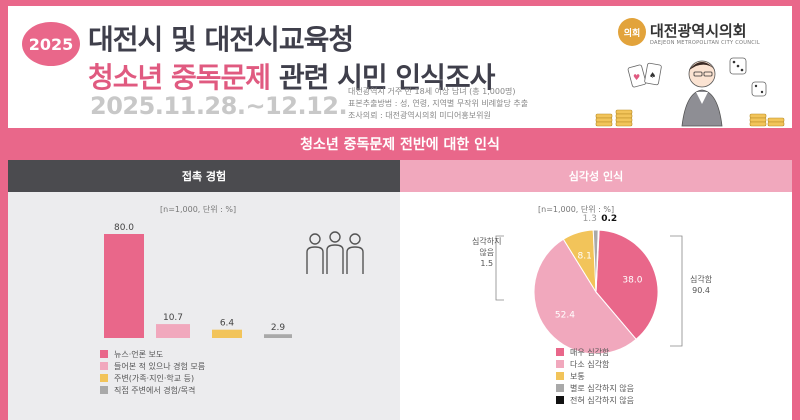  I want to click on legend-item: 보통, so click(595, 376).